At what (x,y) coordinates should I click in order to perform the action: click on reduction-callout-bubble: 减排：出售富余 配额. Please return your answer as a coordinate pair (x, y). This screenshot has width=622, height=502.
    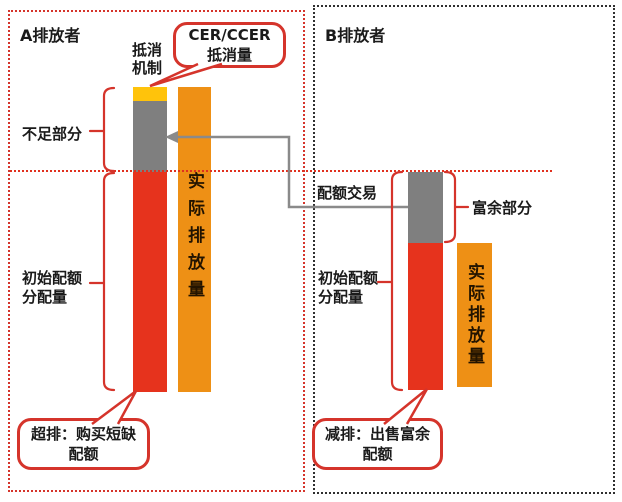
    Looking at the image, I should click on (377, 444).